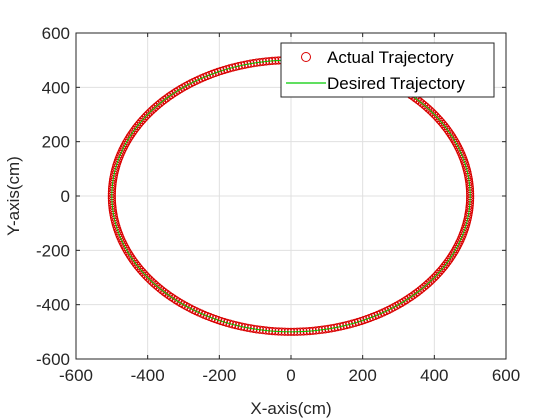 Image resolution: width=560 pixels, height=420 pixels. I want to click on y-tick-label: -400, so click(53, 305).